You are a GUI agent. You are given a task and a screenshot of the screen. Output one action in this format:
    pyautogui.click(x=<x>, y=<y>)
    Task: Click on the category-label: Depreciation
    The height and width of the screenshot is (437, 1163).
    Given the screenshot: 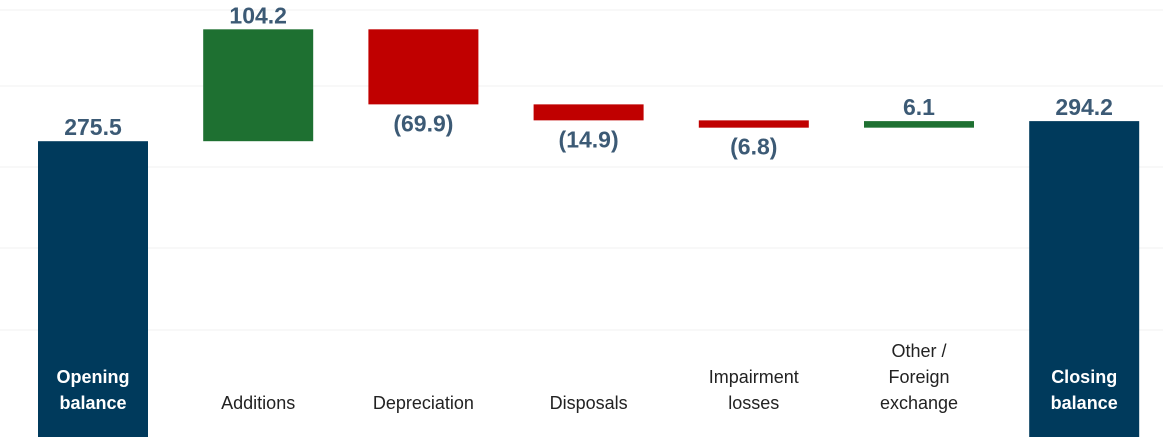 What is the action you would take?
    pyautogui.click(x=423, y=403)
    